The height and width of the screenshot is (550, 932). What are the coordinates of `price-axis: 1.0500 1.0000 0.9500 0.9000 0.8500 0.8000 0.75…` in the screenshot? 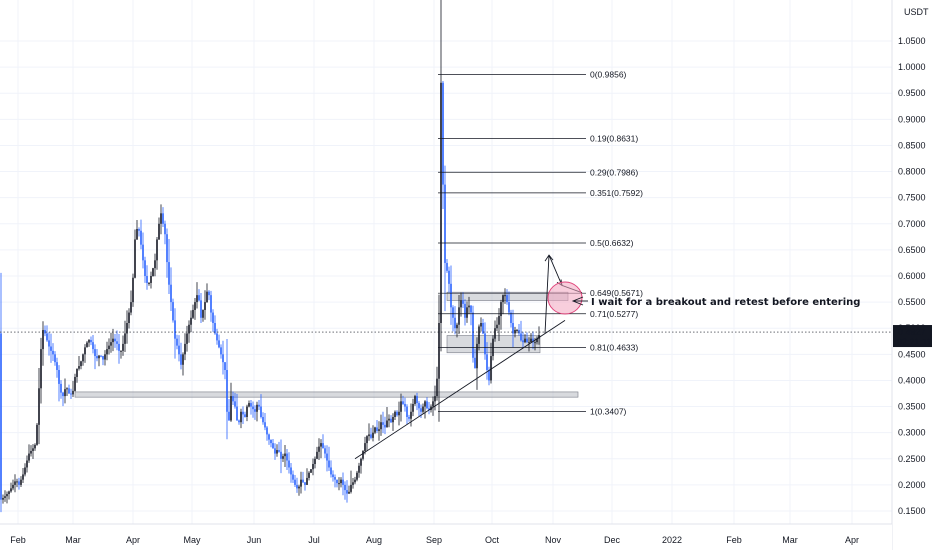 It's located at (911, 275).